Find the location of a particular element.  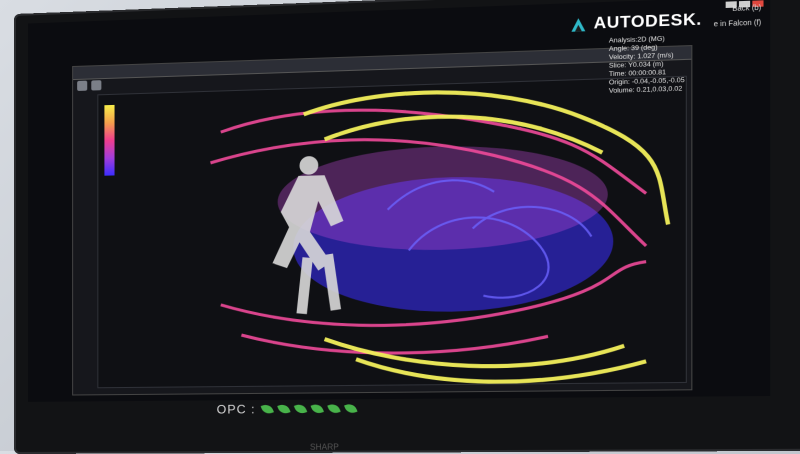

autodesk-logo: AUTODESK. is located at coordinates (636, 23).